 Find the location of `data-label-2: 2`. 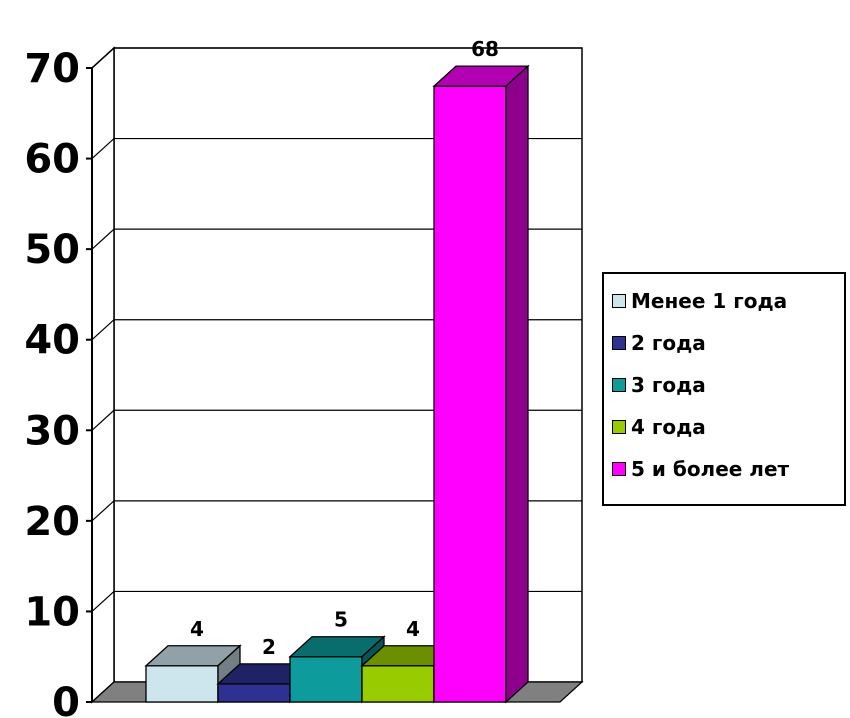

data-label-2: 2 is located at coordinates (269, 647).